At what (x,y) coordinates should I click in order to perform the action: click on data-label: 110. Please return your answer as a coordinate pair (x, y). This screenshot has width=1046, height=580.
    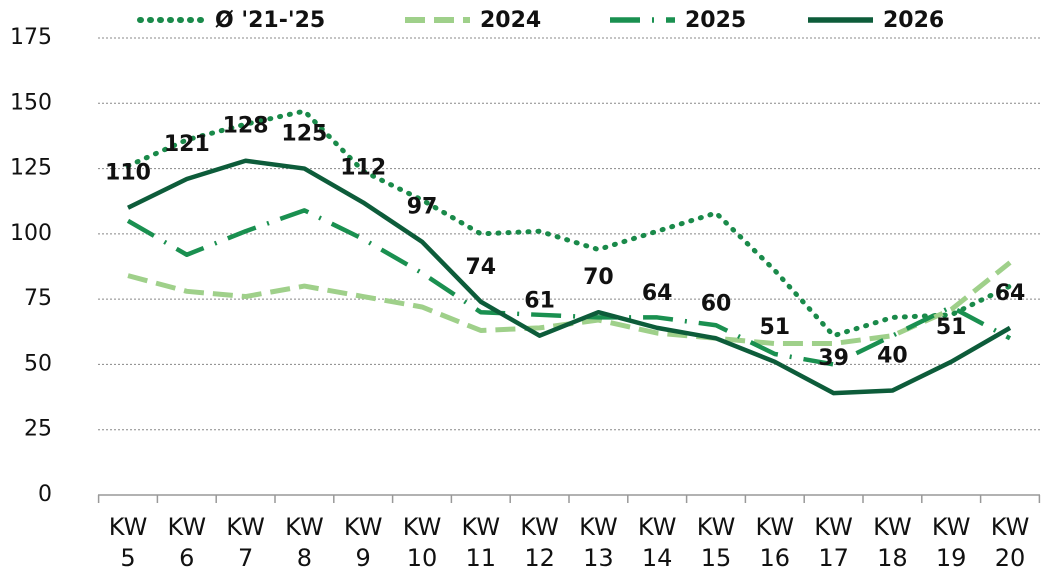
    Looking at the image, I should click on (128, 173).